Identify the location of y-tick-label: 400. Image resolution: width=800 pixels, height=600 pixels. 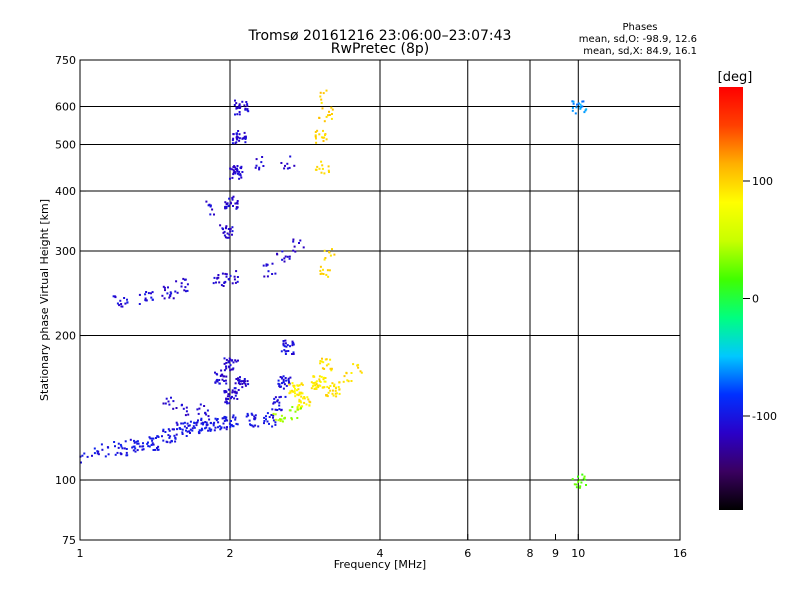
(65, 191).